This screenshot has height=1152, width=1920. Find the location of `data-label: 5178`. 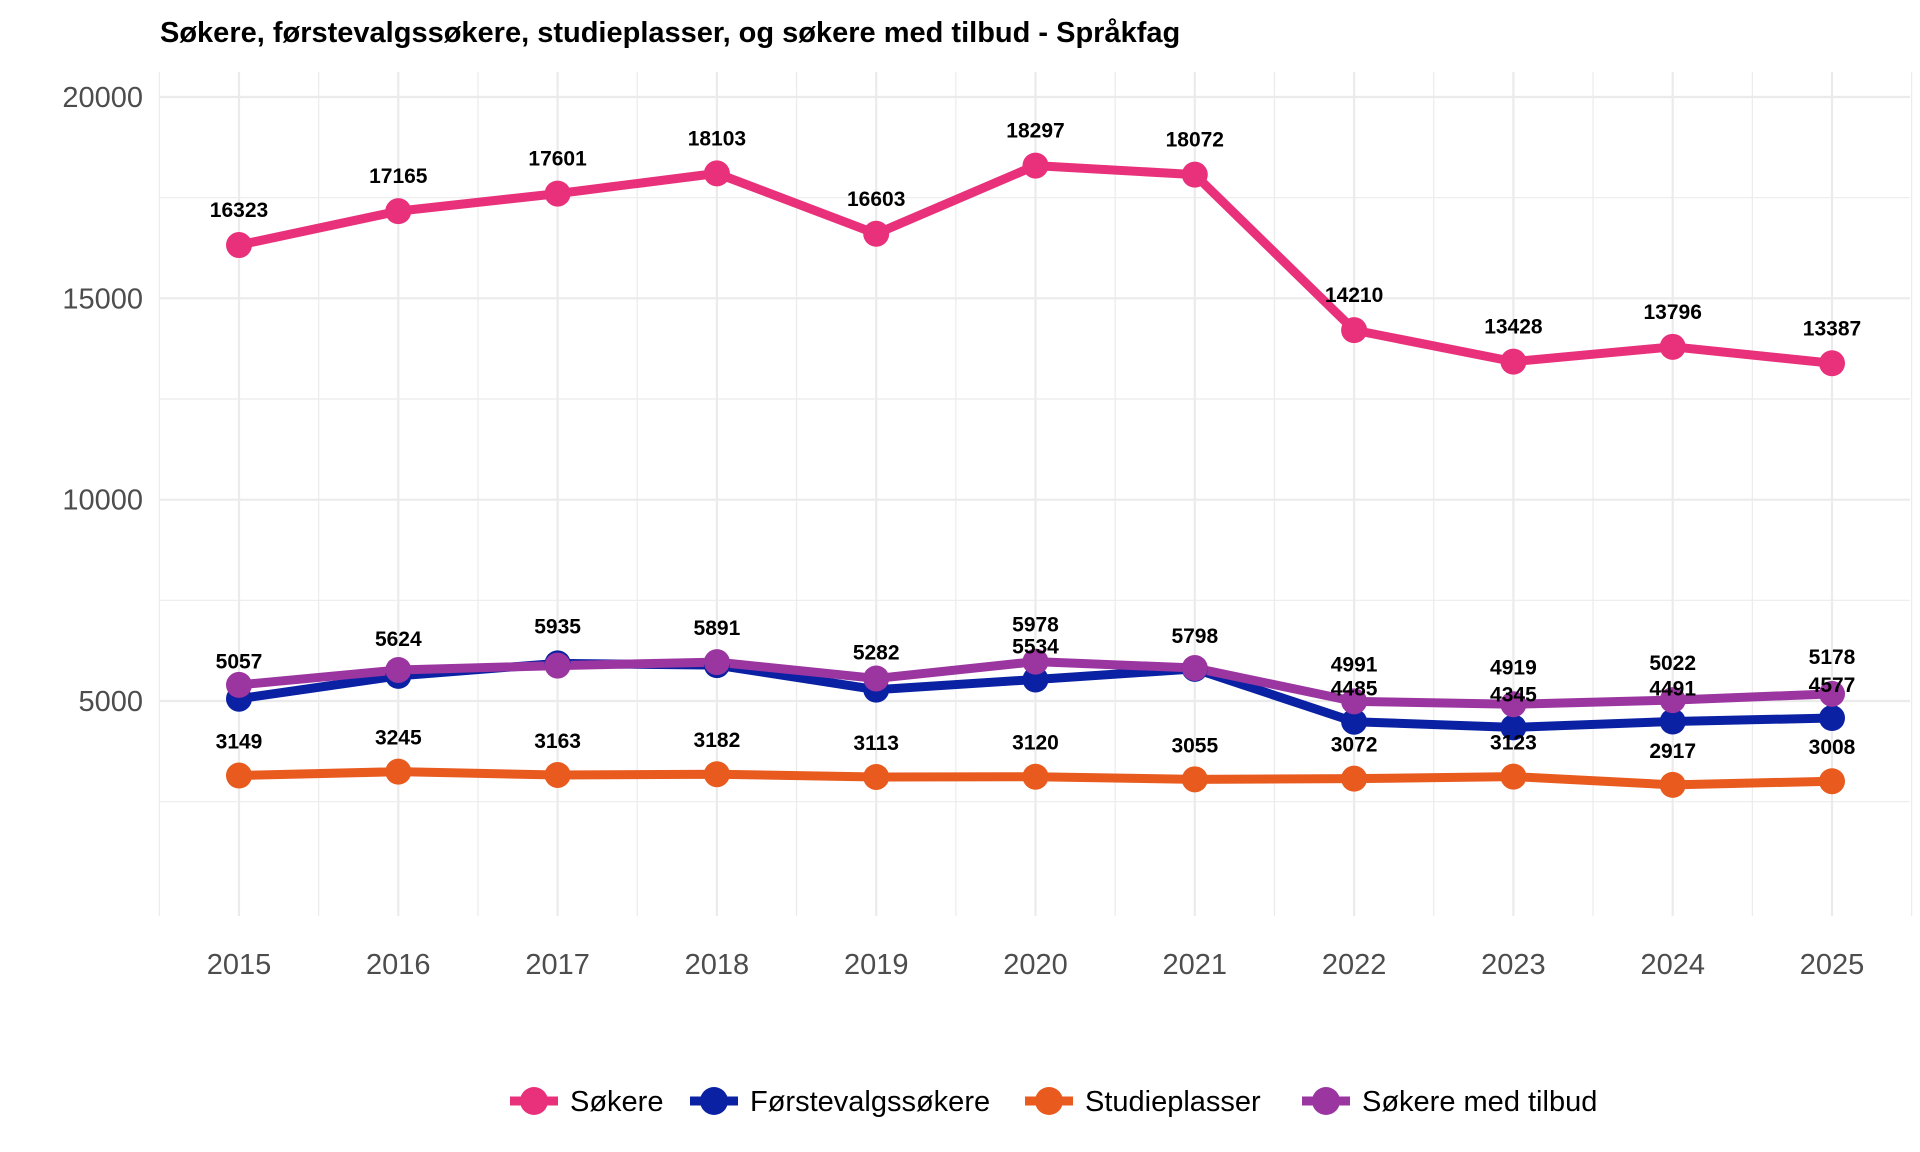

data-label: 5178 is located at coordinates (1832, 657).